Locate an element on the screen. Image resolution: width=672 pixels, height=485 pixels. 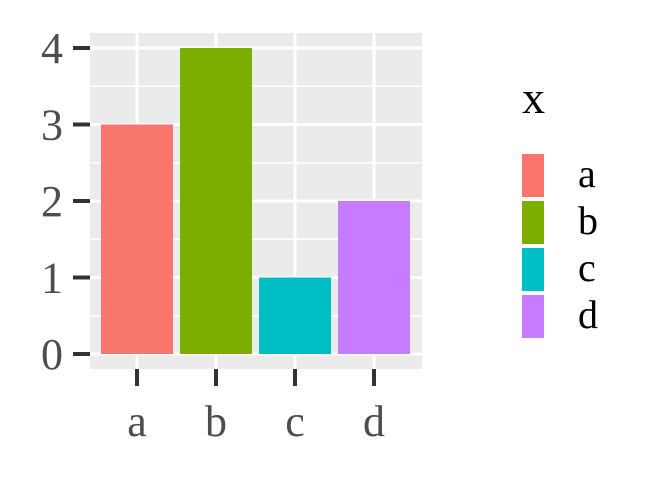
x-tick-label: d is located at coordinates (374, 421).